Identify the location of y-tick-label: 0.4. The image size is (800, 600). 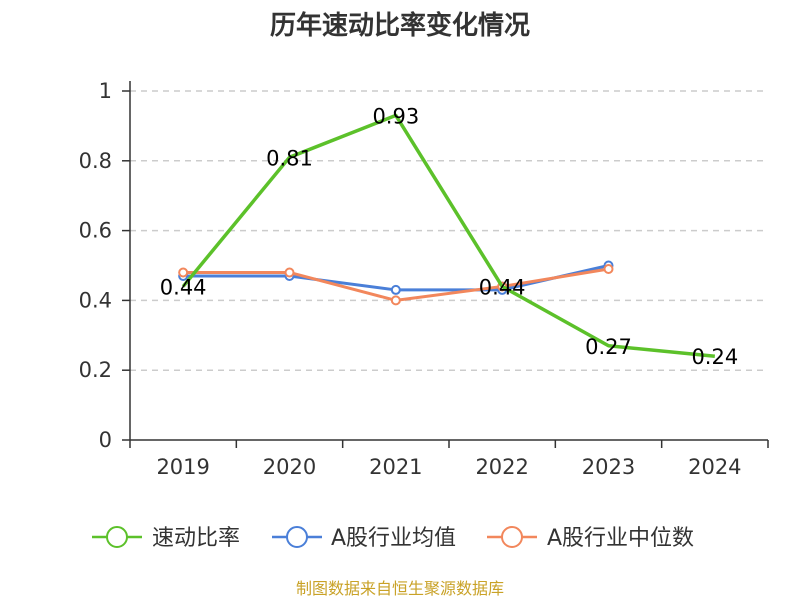
(95, 300).